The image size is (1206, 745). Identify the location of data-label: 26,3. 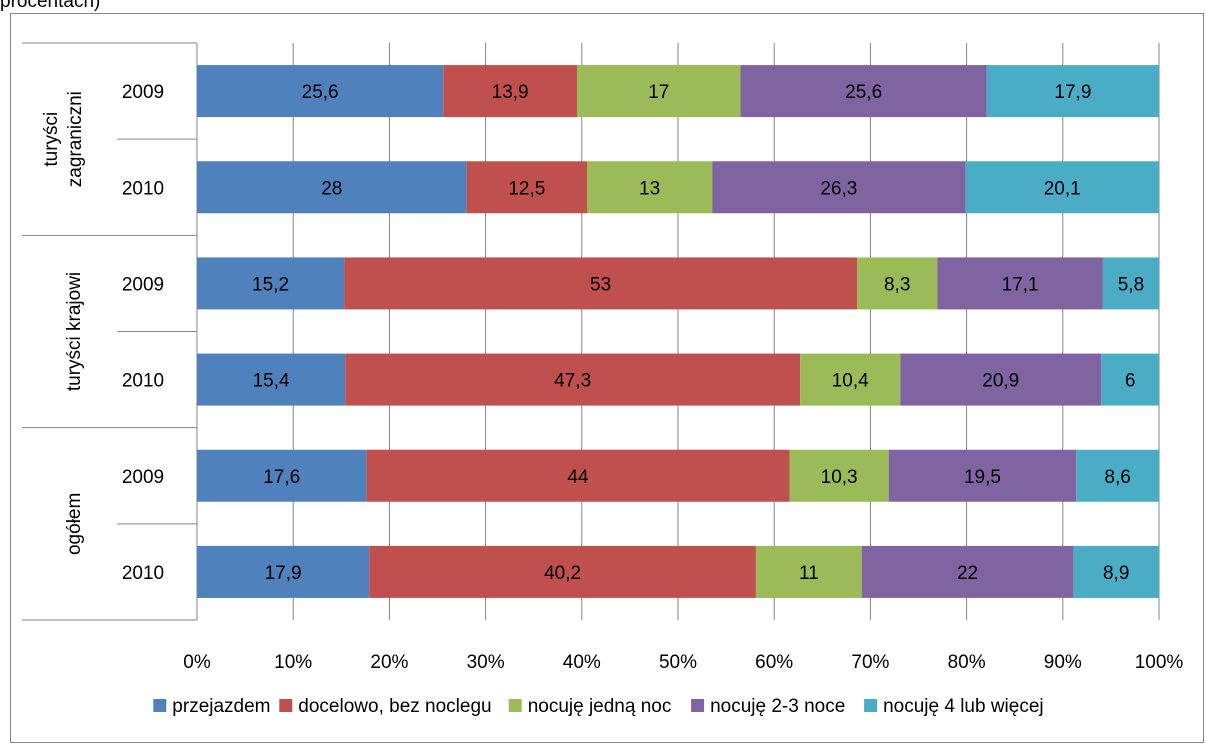
(838, 188).